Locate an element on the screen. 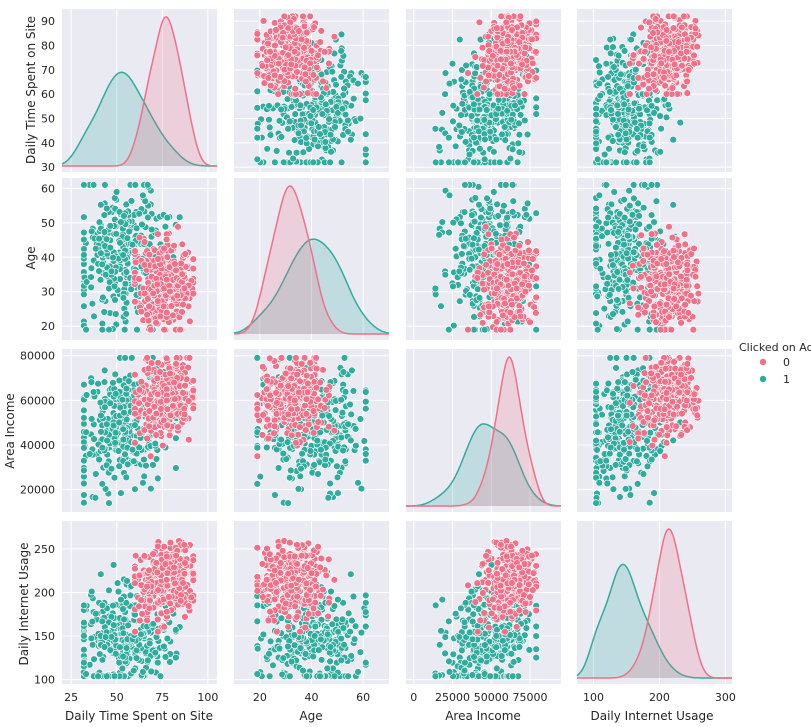  panel-age-vs-area-income is located at coordinates (483, 259).